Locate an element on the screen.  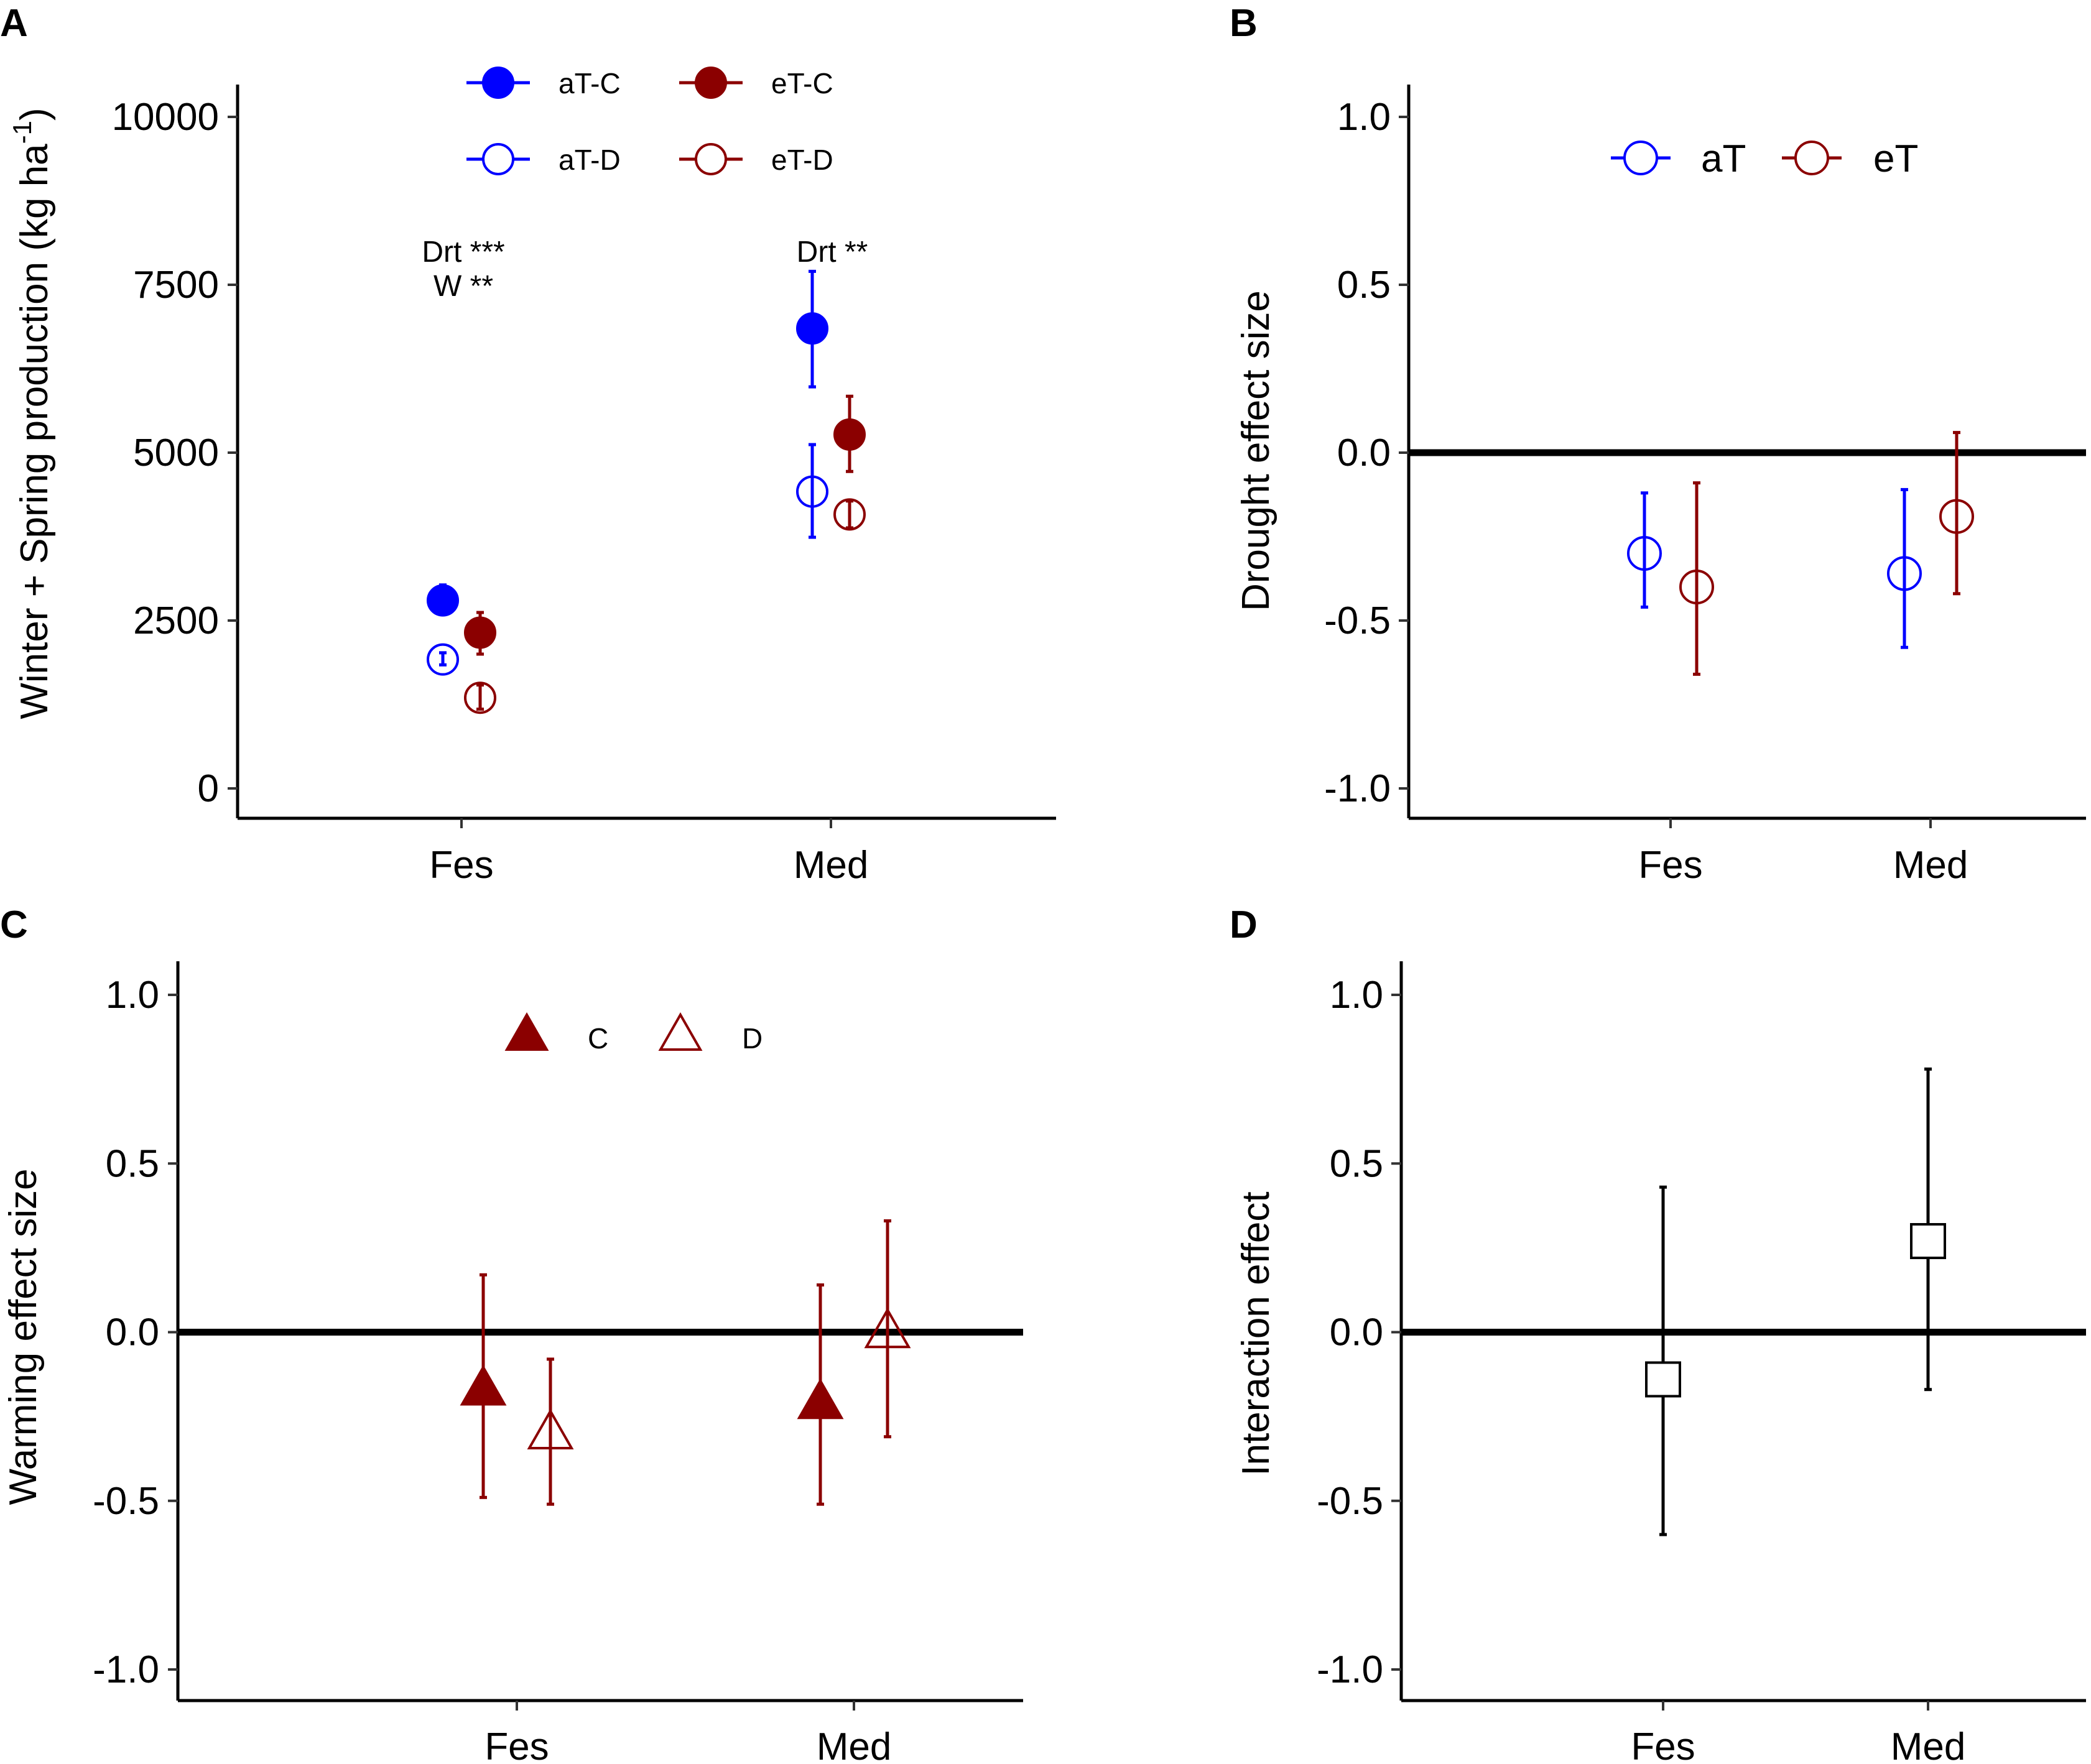
legend-label: C is located at coordinates (598, 1038).